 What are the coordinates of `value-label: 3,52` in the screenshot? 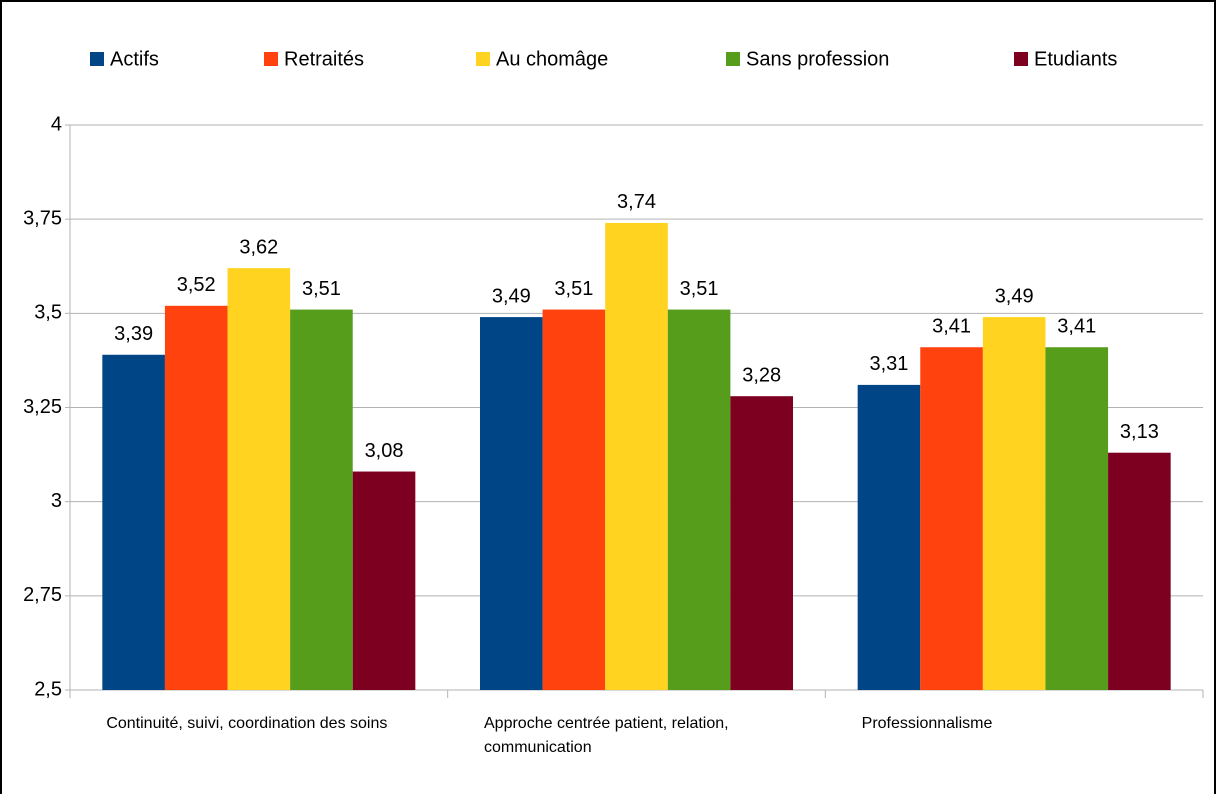 It's located at (196, 285).